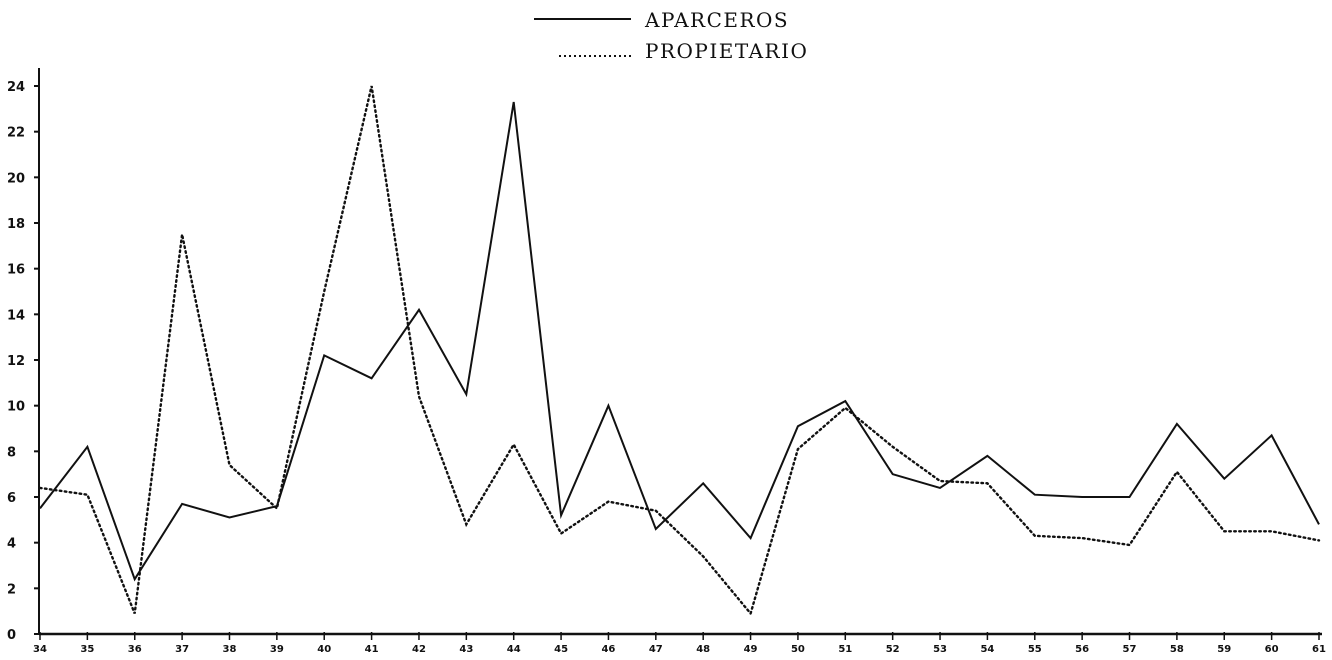 Image resolution: width=1332 pixels, height=660 pixels. I want to click on y-tick-label: 12, so click(16, 361).